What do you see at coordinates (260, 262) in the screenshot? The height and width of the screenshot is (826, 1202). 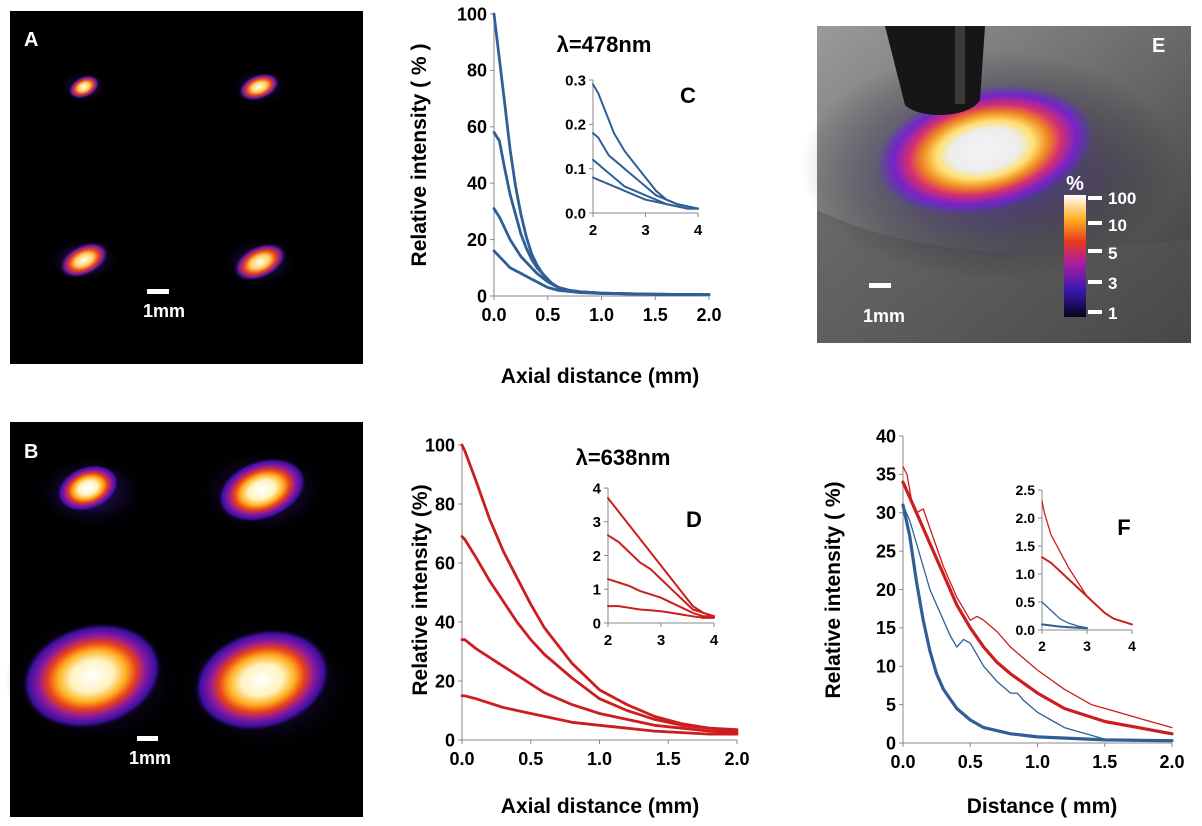 I see `spot-a4` at bounding box center [260, 262].